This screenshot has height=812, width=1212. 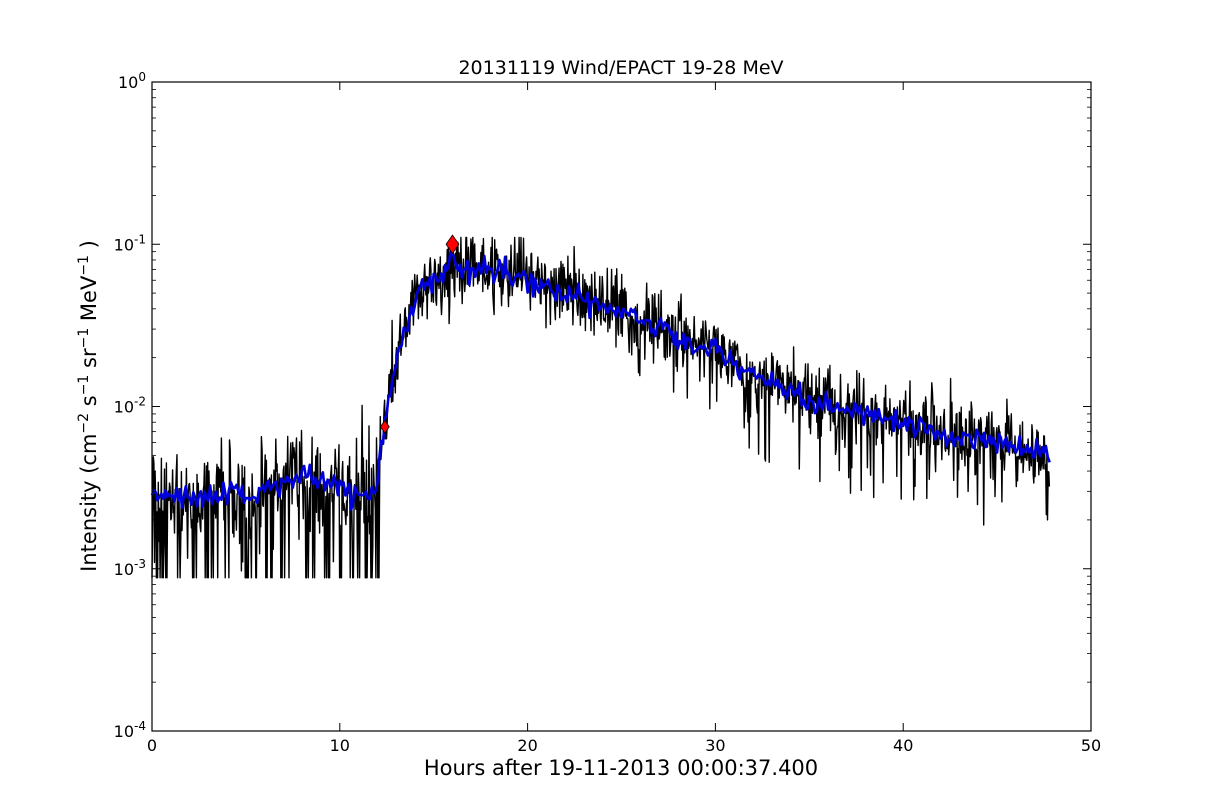 What do you see at coordinates (84, 423) in the screenshot?
I see `y-axis-label-exp-1: −2` at bounding box center [84, 423].